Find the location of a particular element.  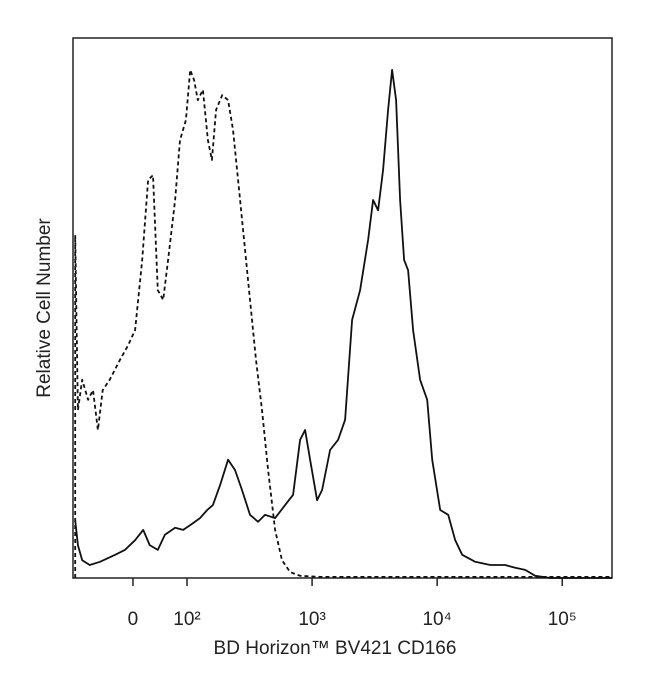

x-tick-label: 10⁵ is located at coordinates (562, 619).